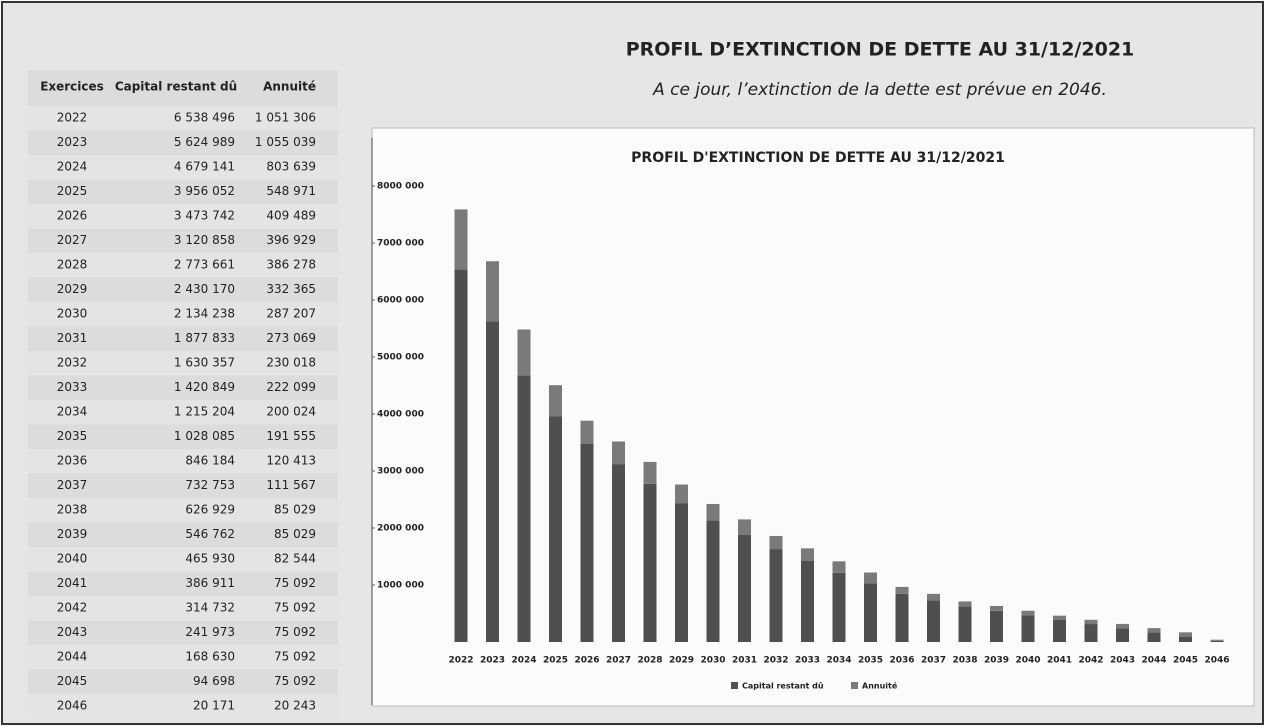 This screenshot has width=1265, height=726. I want to click on table-cell: 732 753, so click(210, 485).